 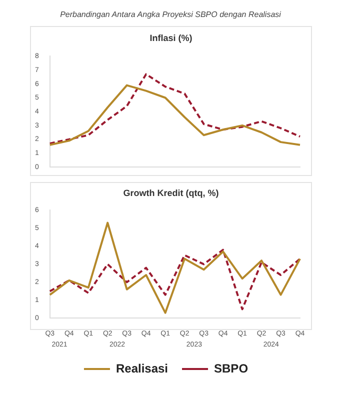 I want to click on chart-title: Perbandingan Antara Angka Proyeksi SBPO dengan Realisasi, so click(x=170, y=14).